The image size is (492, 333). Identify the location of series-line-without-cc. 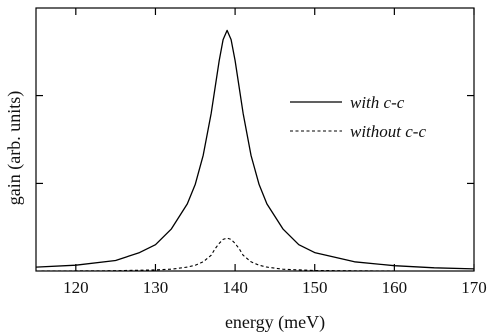
(254, 254).